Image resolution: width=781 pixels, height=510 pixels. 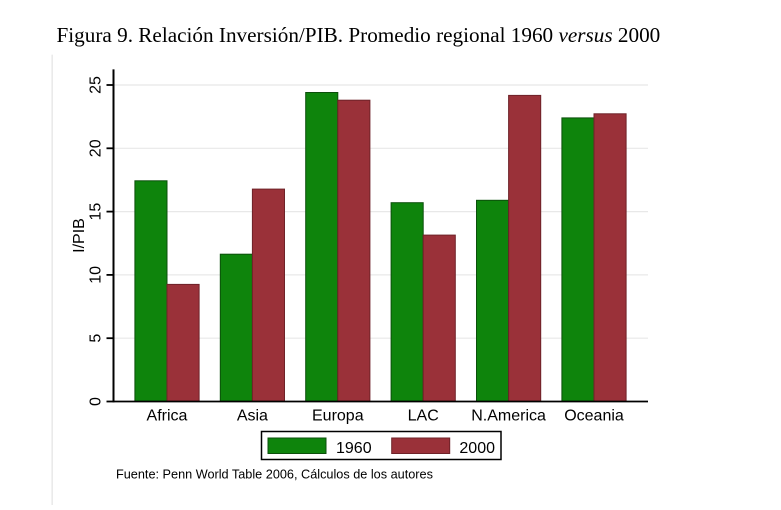 I want to click on svg-text: I/PIB, so click(x=79, y=235).